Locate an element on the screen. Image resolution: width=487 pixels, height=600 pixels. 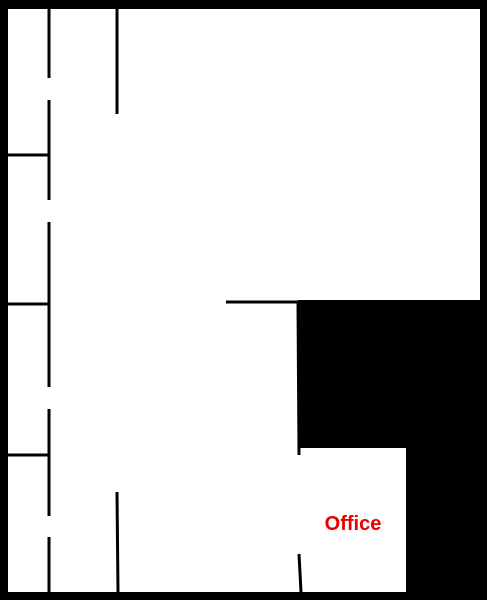
outer-wall-bottom is located at coordinates (243, 596).